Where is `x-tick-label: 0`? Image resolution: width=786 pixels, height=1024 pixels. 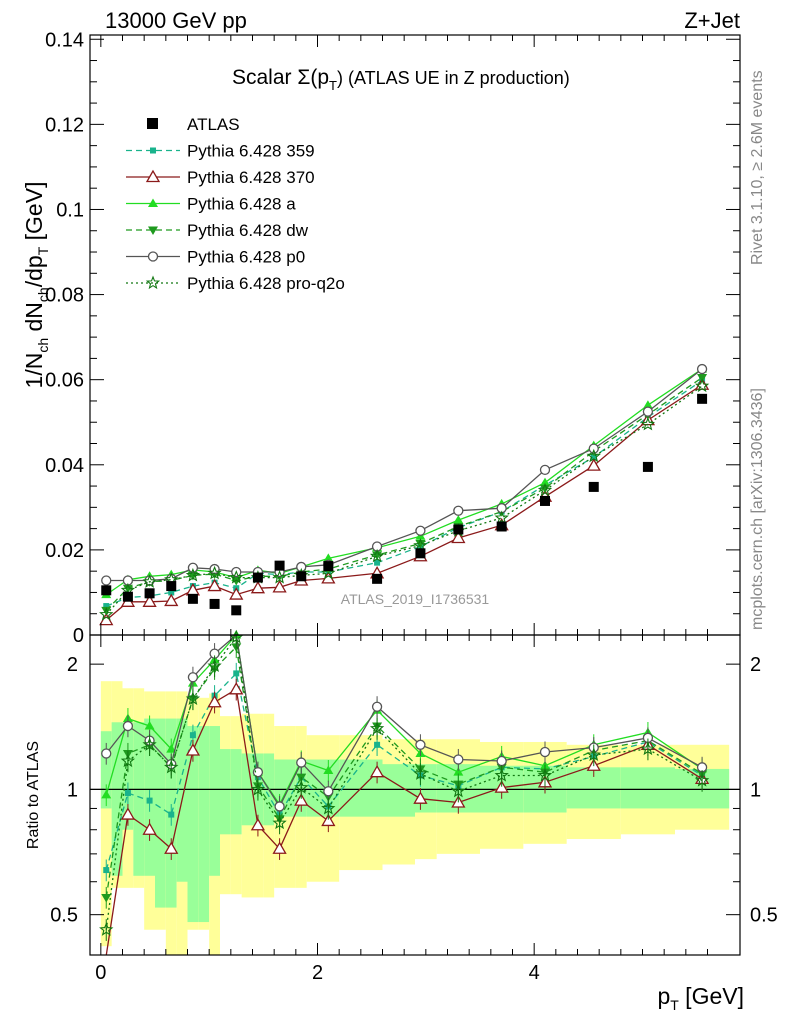
x-tick-label: 0 is located at coordinates (100, 973).